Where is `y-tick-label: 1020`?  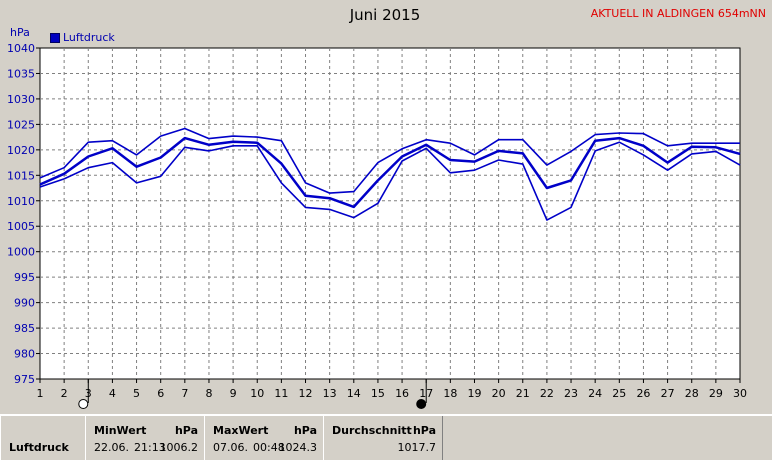 y-tick-label: 1020 is located at coordinates (21, 150).